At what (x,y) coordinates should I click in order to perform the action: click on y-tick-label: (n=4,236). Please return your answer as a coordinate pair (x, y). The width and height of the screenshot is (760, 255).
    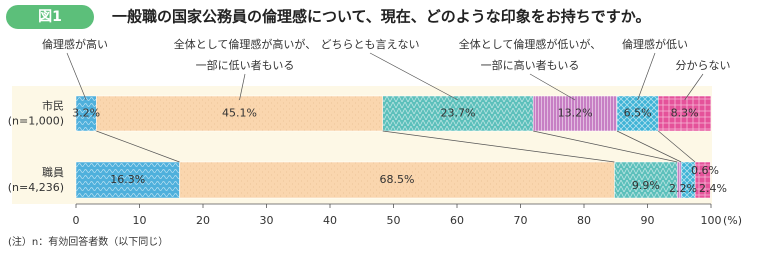
    Looking at the image, I should click on (36, 187).